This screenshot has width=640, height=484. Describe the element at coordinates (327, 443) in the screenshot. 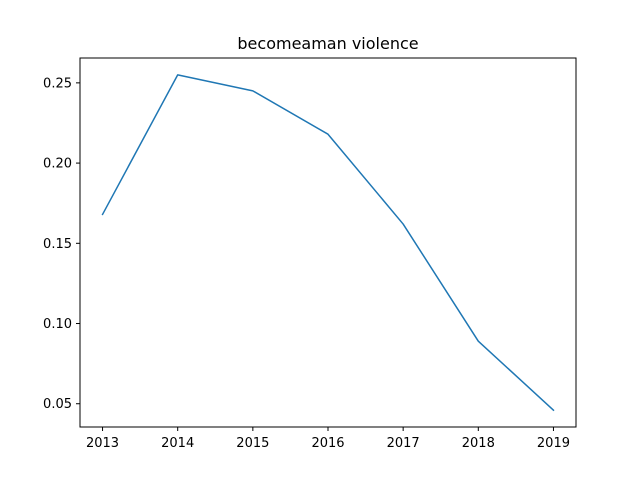

I see `x-tick-label: 2016` at that location.